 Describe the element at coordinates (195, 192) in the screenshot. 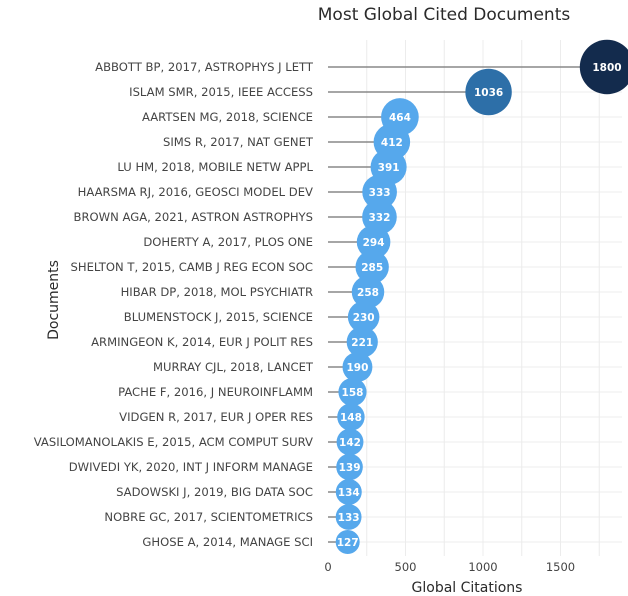

I see `category-label: HAARSMA RJ, 2016, GEOSCI MODEL DEV` at that location.